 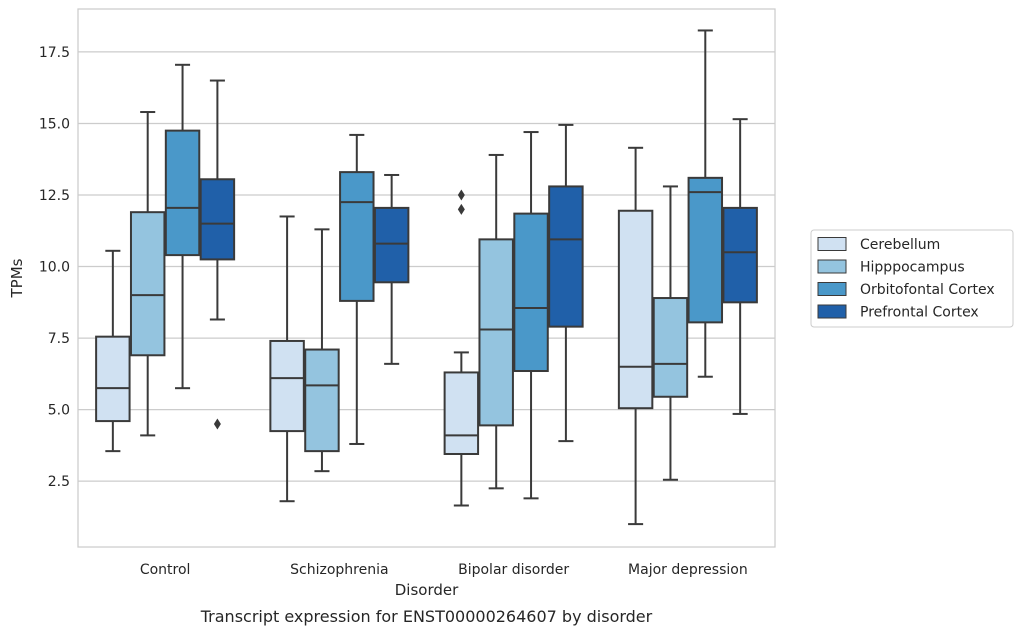 I want to click on y-tick-labels: 2.5 5.0 7.5 10.0 12.5 15.0 17.5, so click(x=54, y=267).